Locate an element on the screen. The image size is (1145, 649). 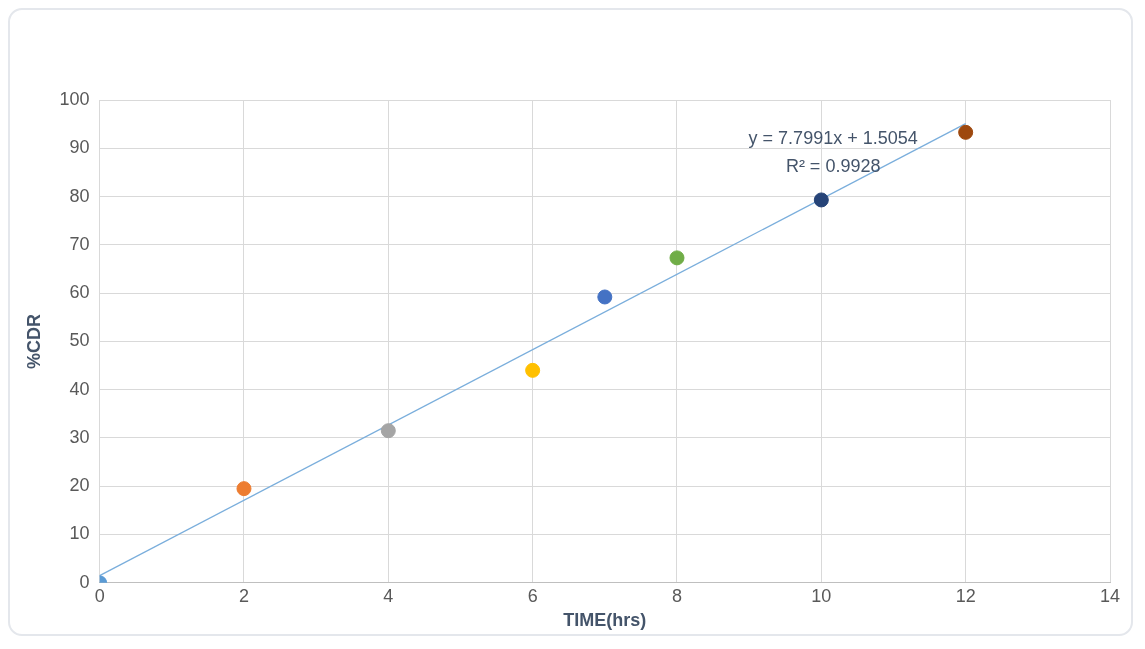
x-tick-label: 2 is located at coordinates (243, 595).